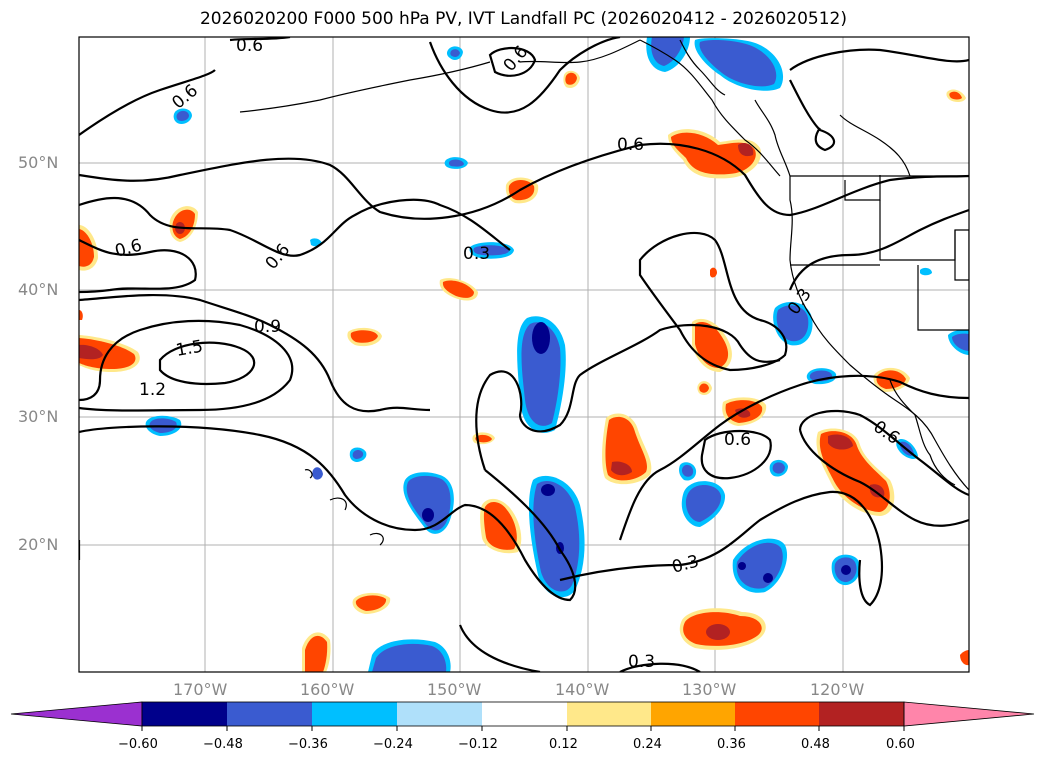 The width and height of the screenshot is (1047, 765). What do you see at coordinates (38, 544) in the screenshot?
I see `lat-label: 20°N` at bounding box center [38, 544].